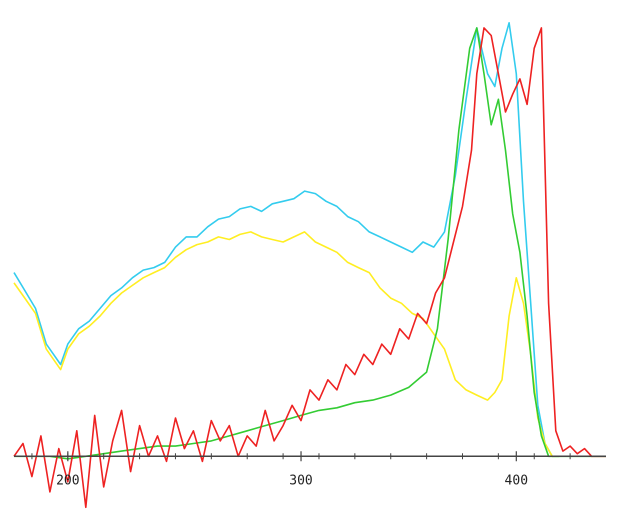 Image resolution: width=621 pixels, height=529 pixels. What do you see at coordinates (300, 480) in the screenshot?
I see `x-tick-label: 300` at bounding box center [300, 480].